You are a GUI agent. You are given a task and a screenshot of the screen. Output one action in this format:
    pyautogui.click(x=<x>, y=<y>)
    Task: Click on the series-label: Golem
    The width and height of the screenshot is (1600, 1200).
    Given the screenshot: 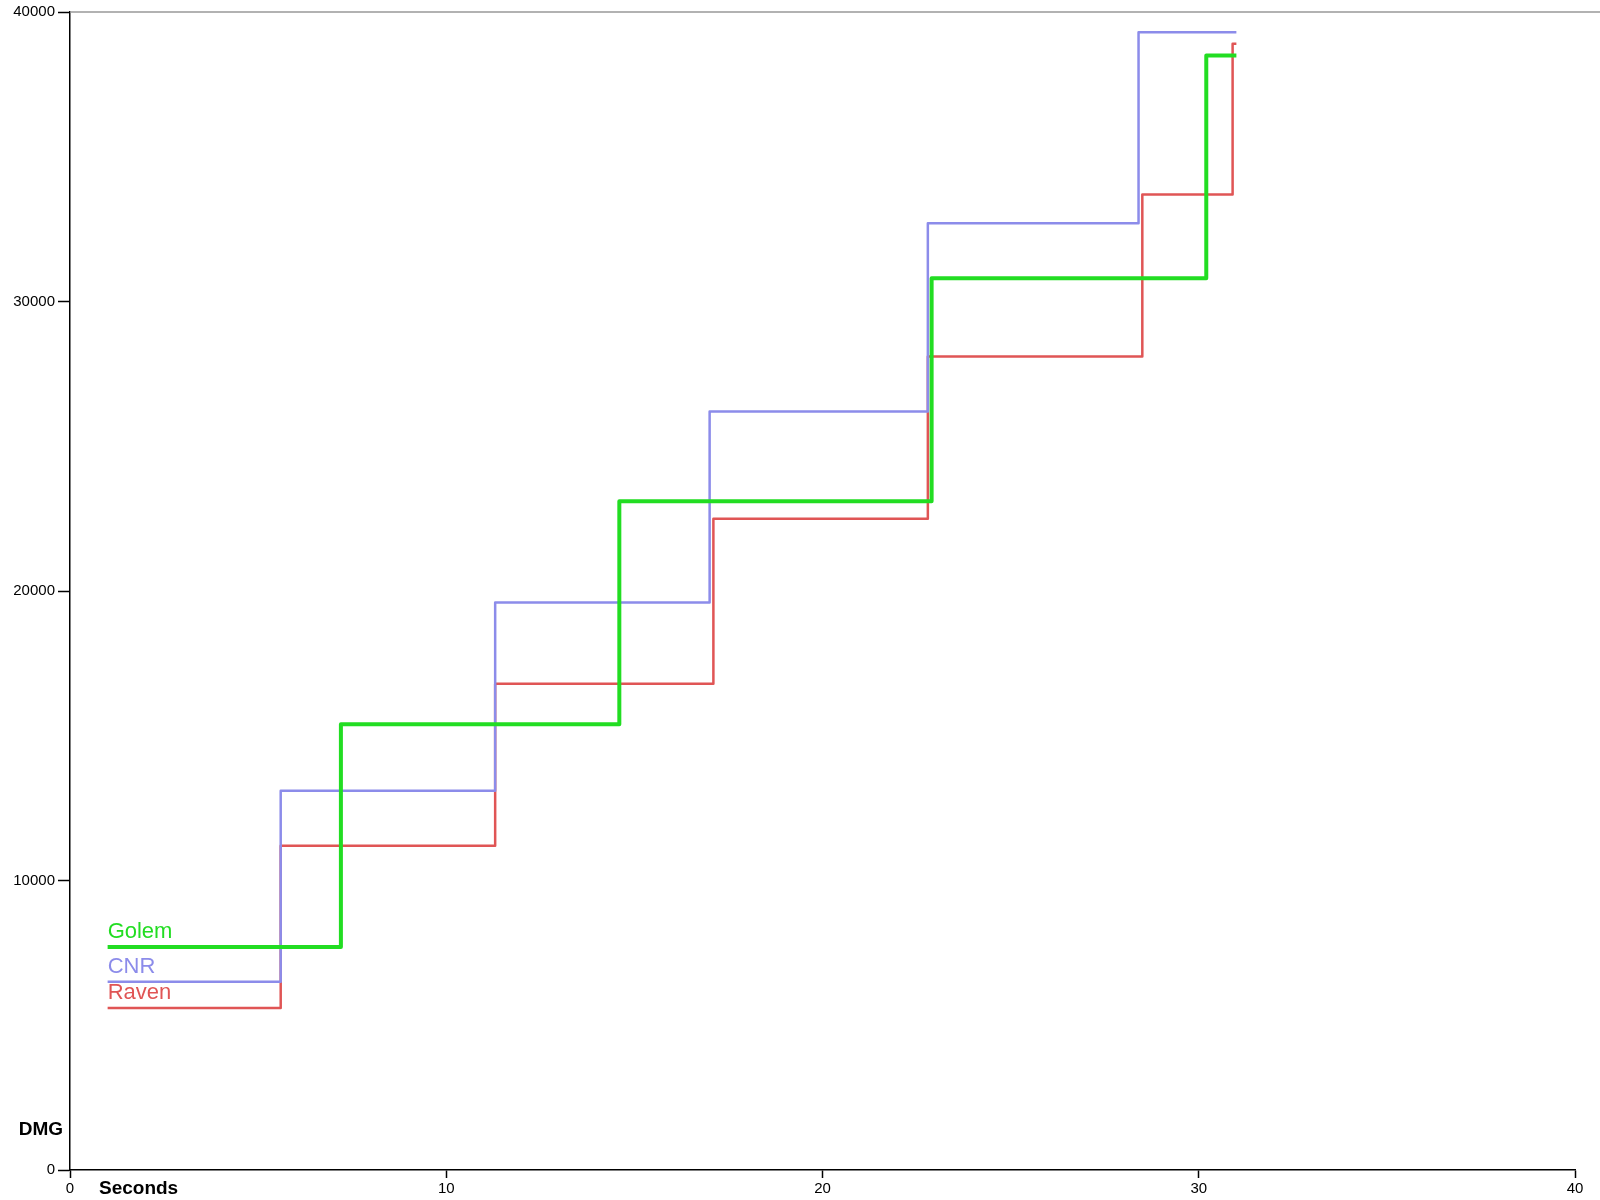 What is the action you would take?
    pyautogui.click(x=140, y=931)
    